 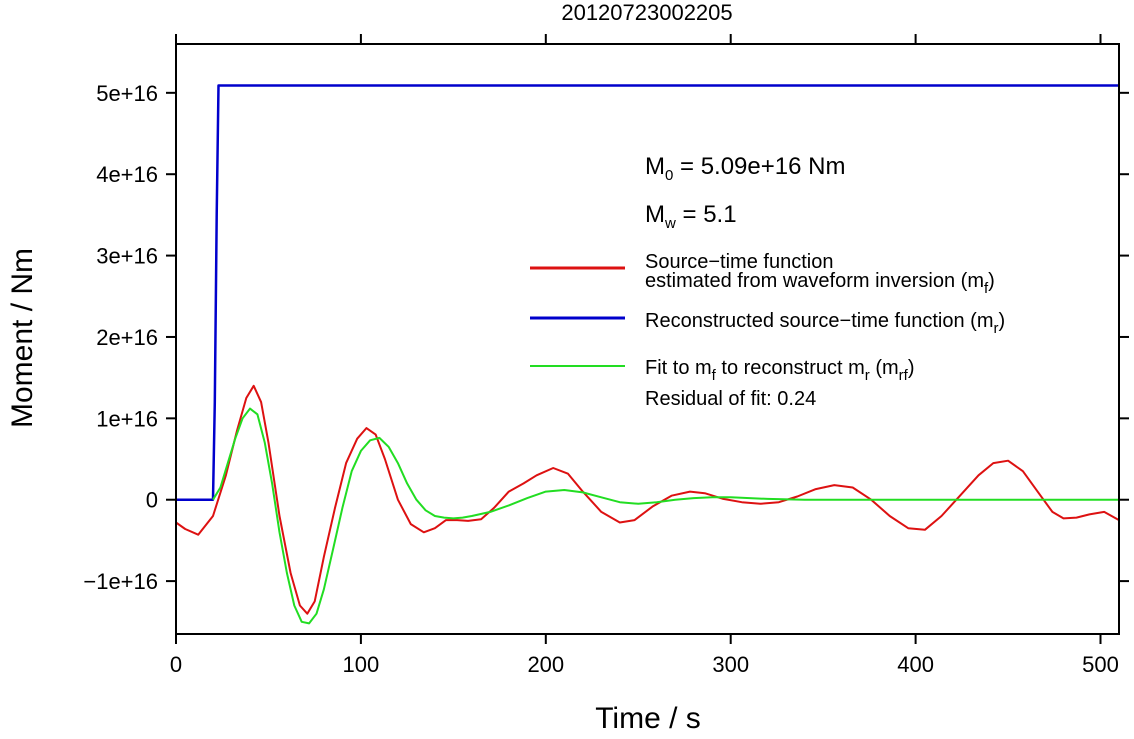 I want to click on x-axis-title: Time / s, so click(x=648, y=718).